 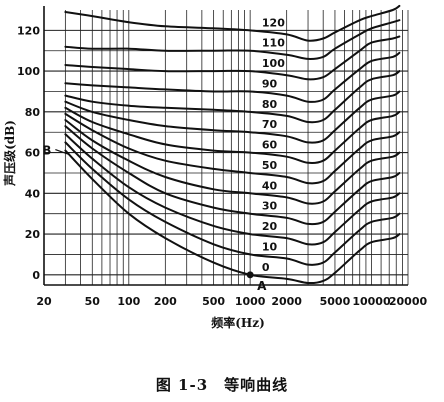 I want to click on figure-number: 图 1-3, so click(x=182, y=385).